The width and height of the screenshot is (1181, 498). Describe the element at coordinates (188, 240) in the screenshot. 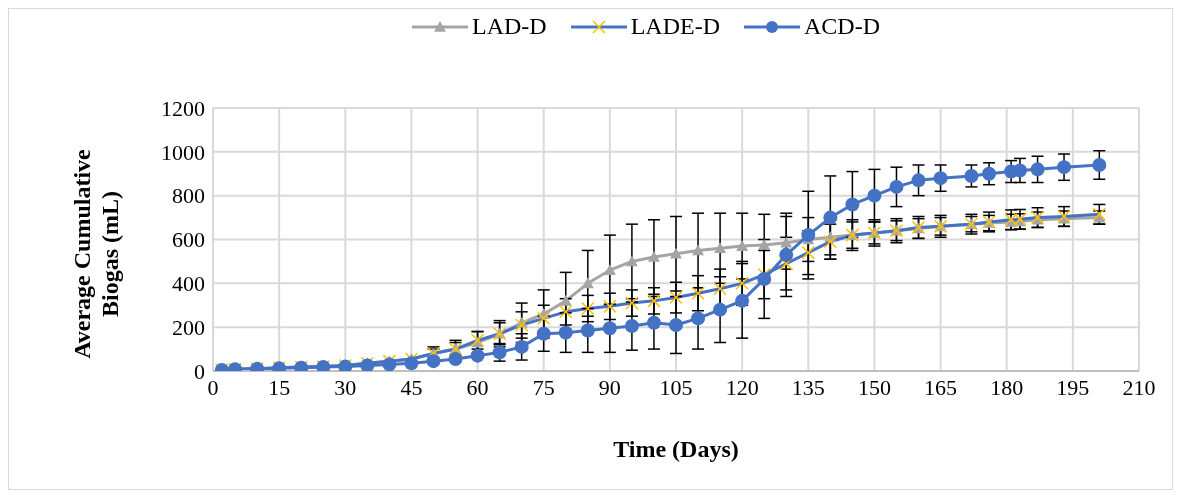

I see `y-tick-label: 600` at that location.